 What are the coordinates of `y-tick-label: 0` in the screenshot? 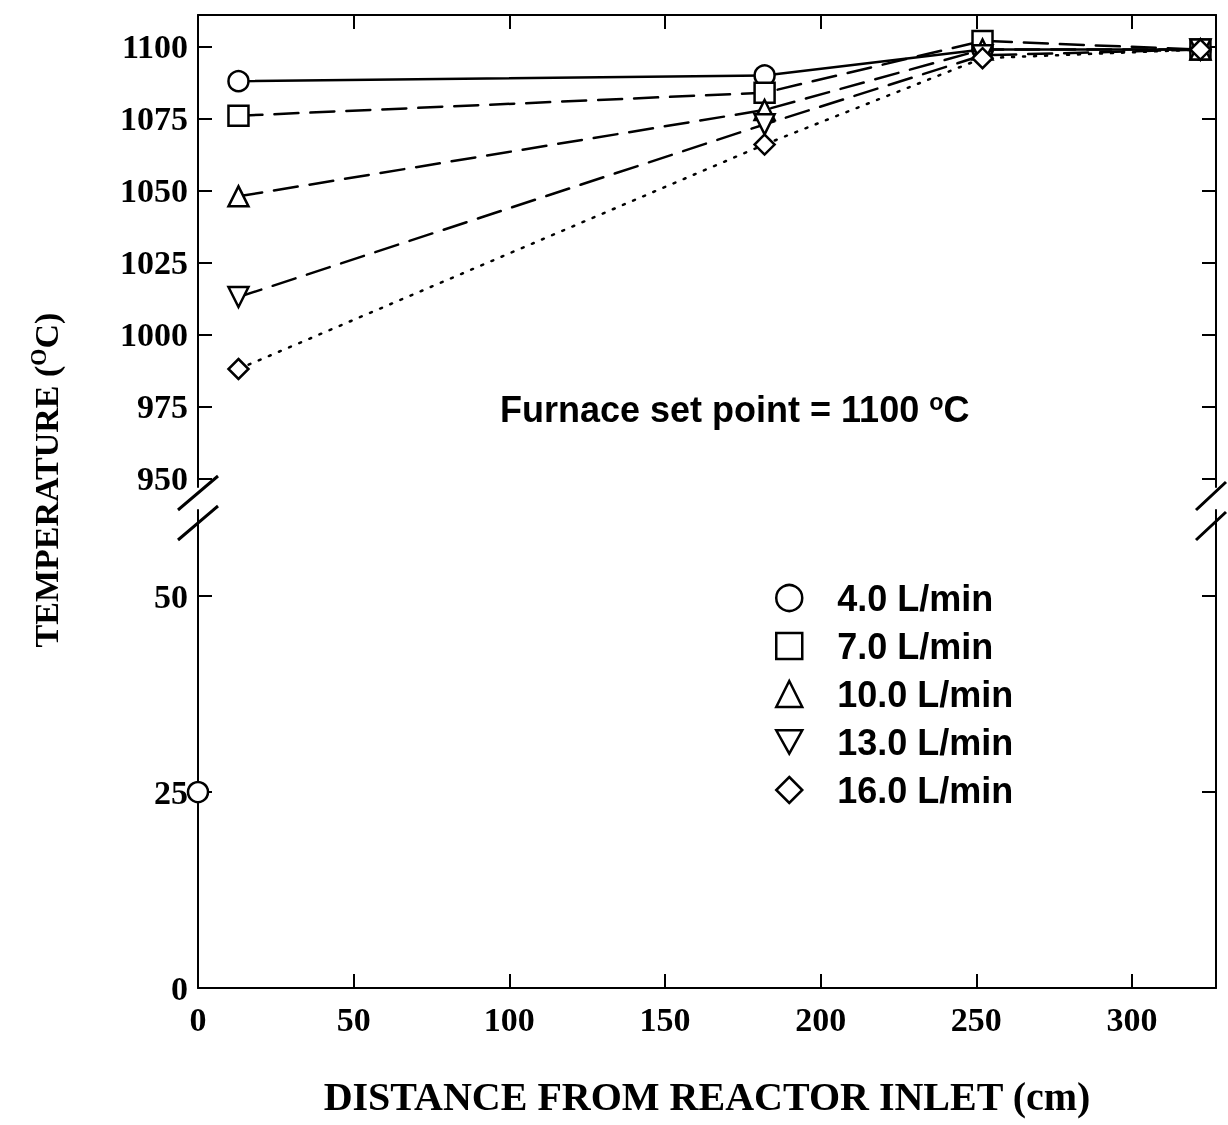 It's located at (179, 988).